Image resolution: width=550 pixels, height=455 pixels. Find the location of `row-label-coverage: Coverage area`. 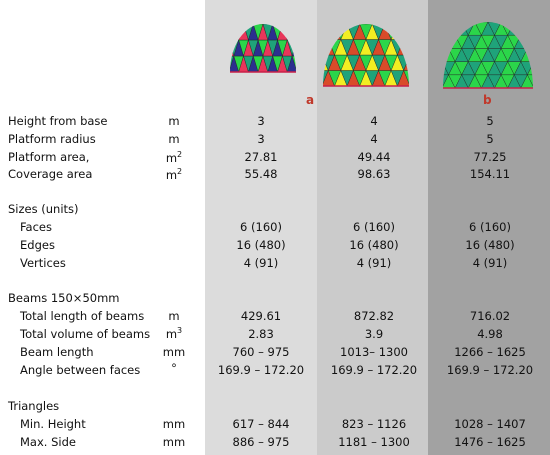

row-label-coverage: Coverage area is located at coordinates (50, 174).